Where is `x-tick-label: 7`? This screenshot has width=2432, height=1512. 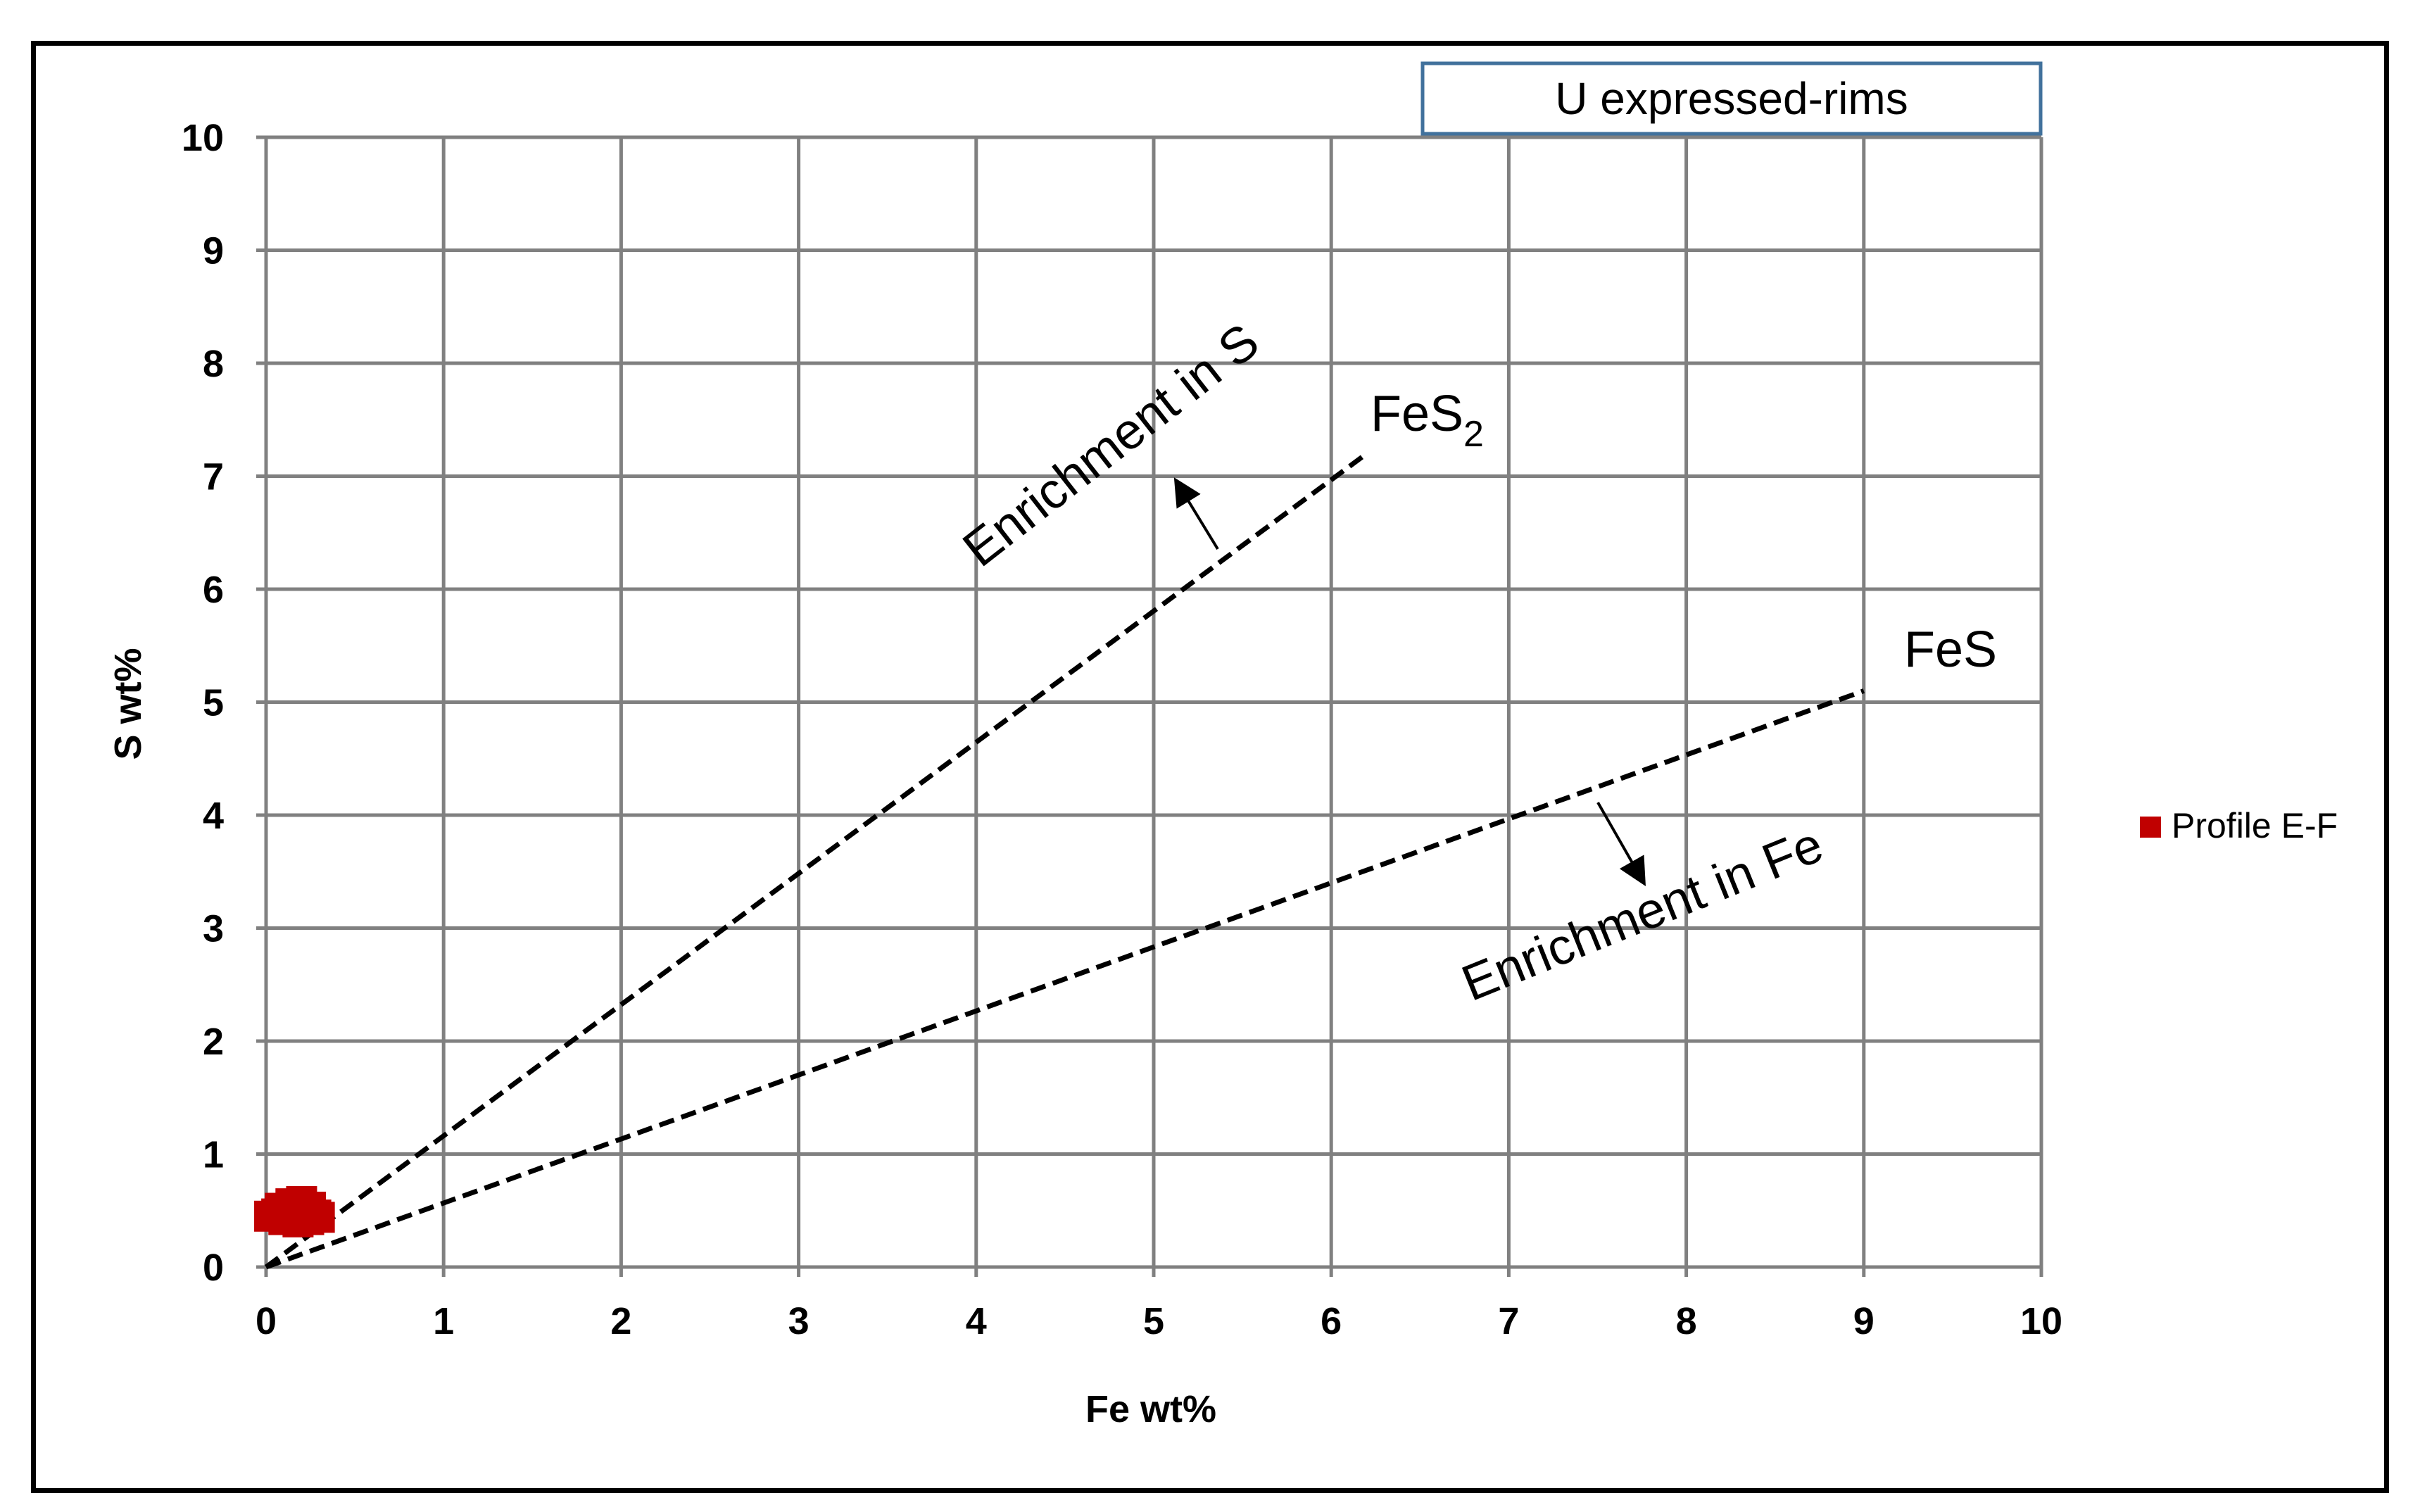
x-tick-label: 7 is located at coordinates (1508, 1321).